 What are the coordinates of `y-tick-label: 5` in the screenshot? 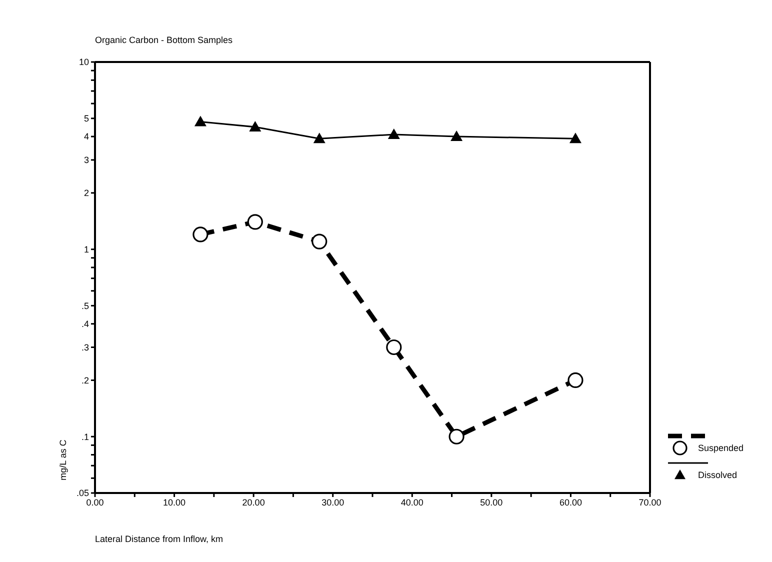 It's located at (86, 119).